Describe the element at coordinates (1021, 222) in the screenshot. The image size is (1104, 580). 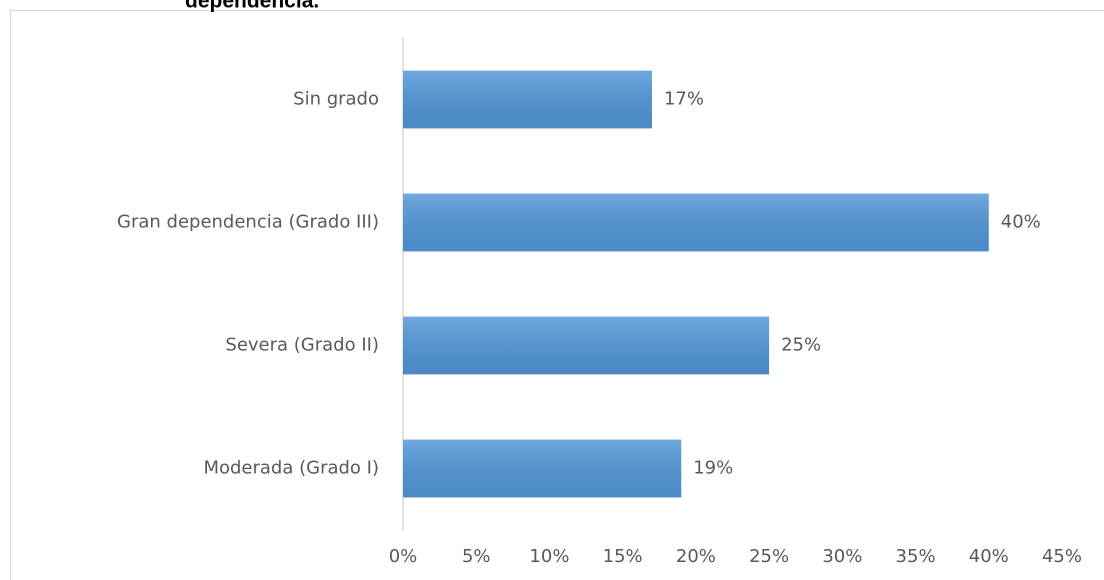
I see `data-label: 40%` at that location.